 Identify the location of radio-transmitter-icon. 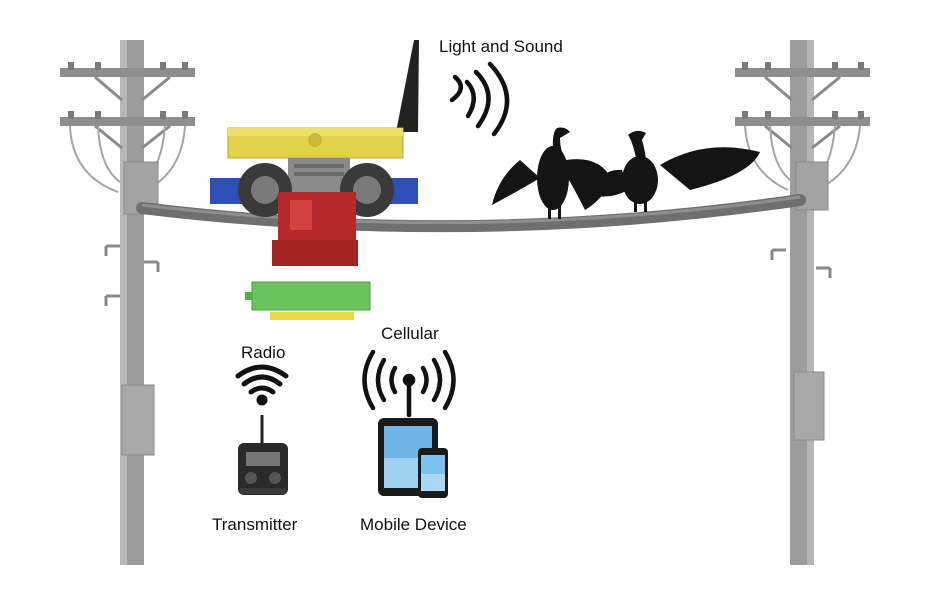
(263, 455).